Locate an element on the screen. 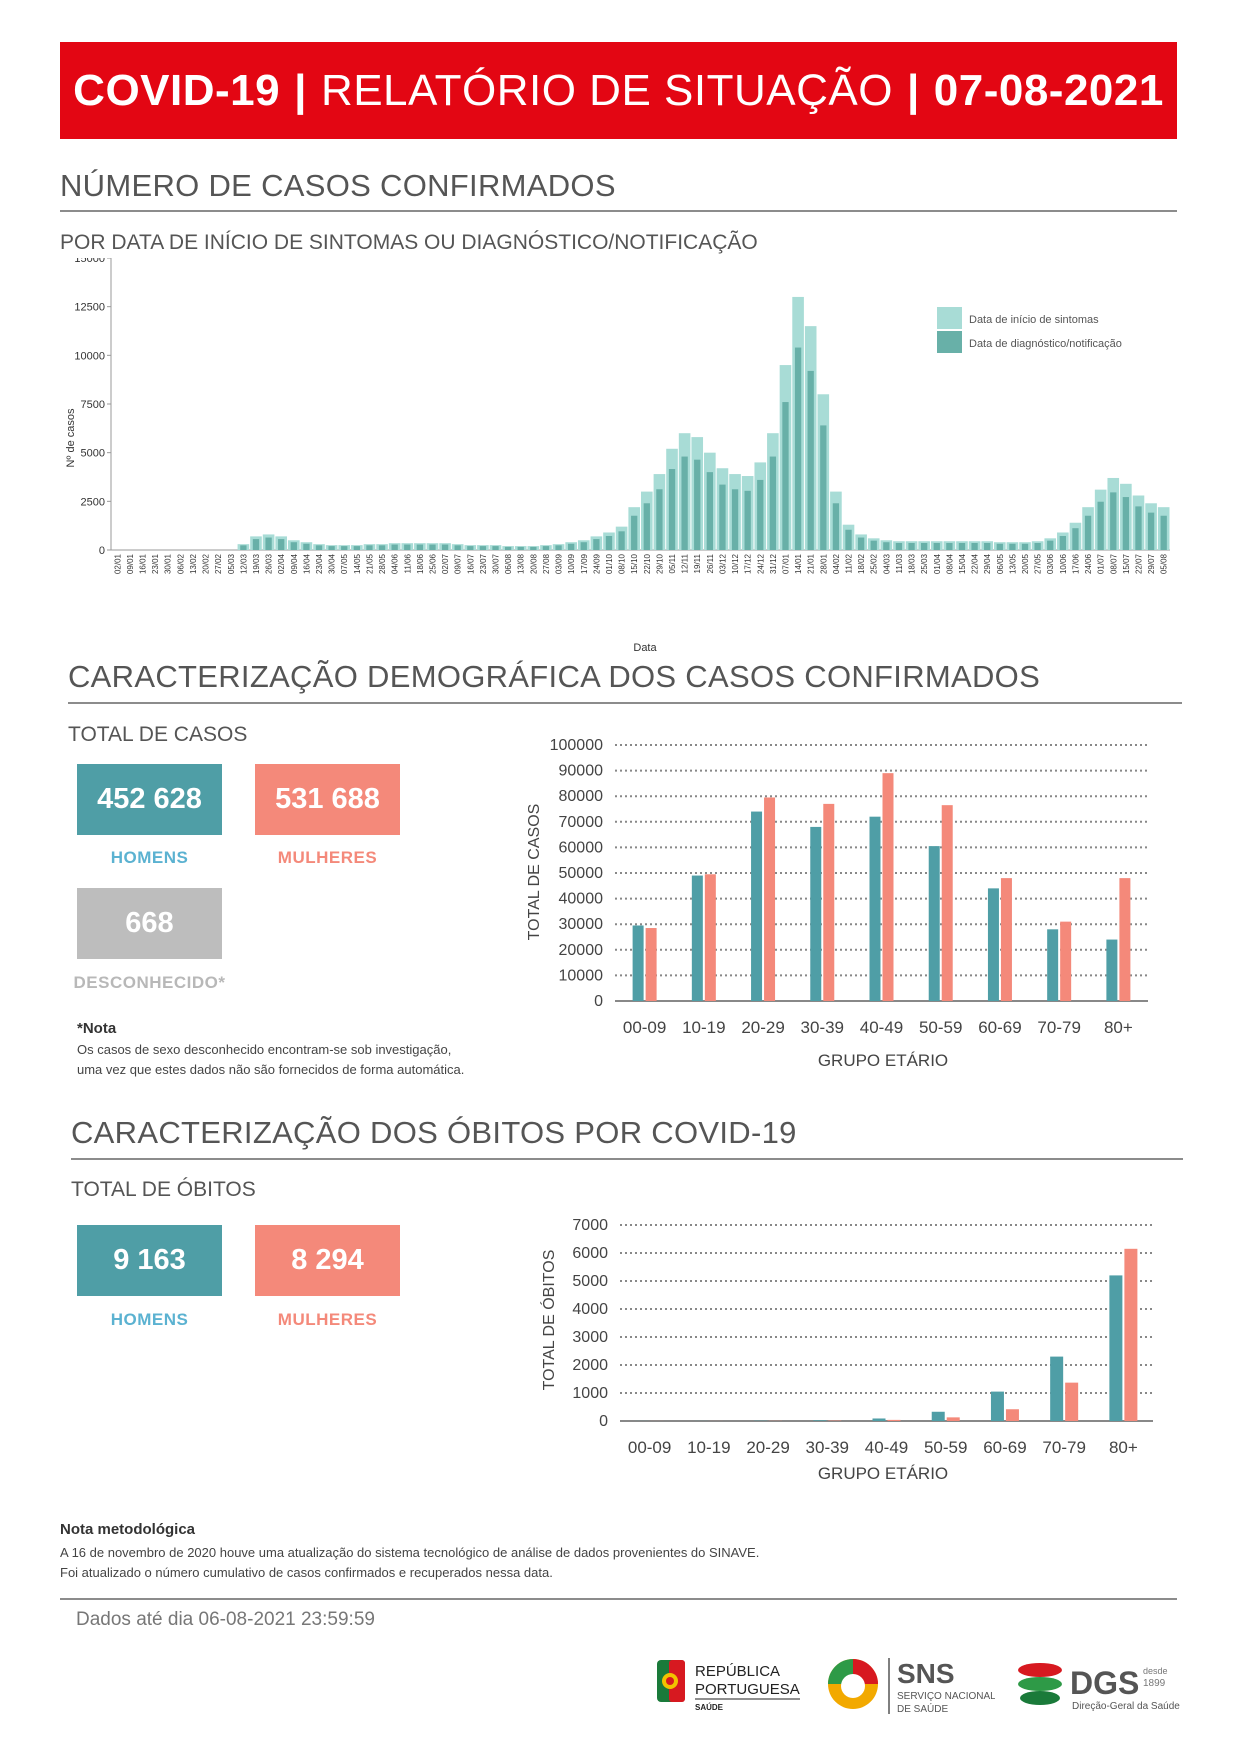 The height and width of the screenshot is (1754, 1240). unknown-cases-value: 668 is located at coordinates (149, 923).